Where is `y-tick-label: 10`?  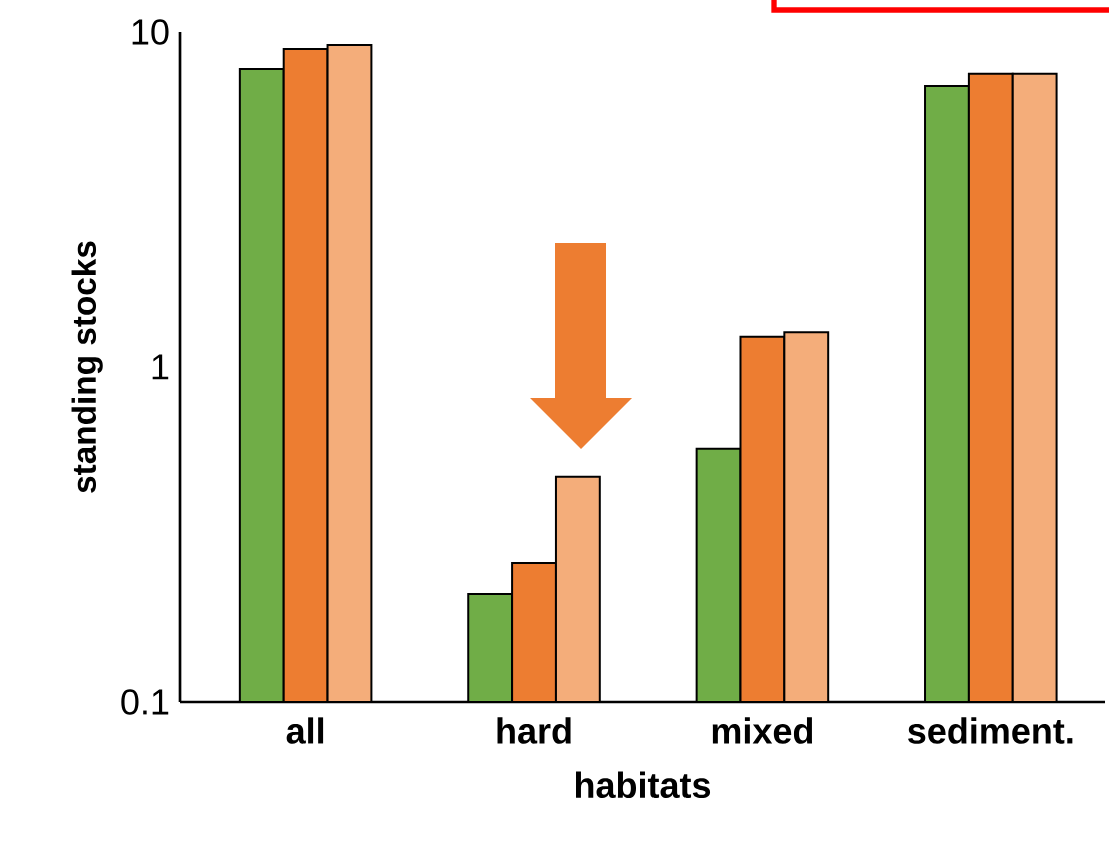 y-tick-label: 10 is located at coordinates (150, 32).